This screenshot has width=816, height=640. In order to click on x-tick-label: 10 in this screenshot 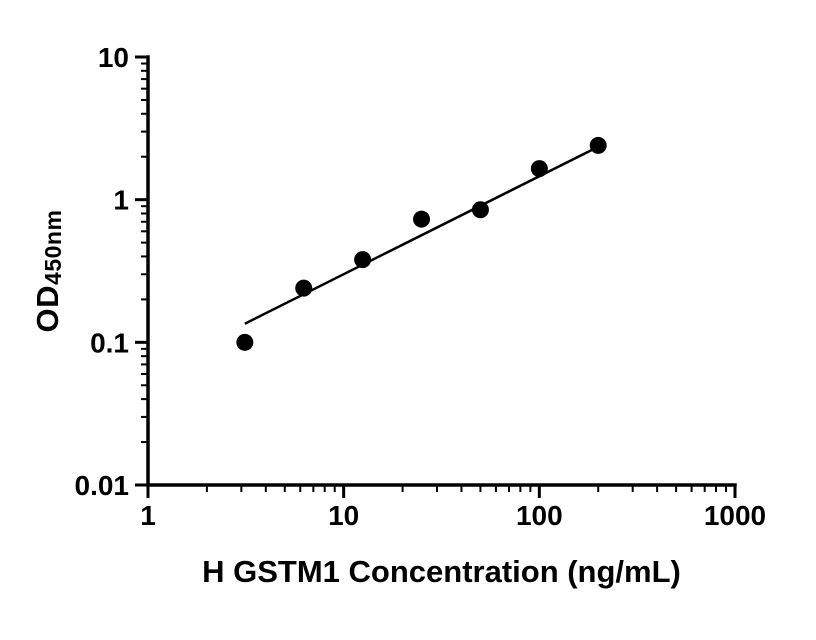, I will do `click(343, 515)`.